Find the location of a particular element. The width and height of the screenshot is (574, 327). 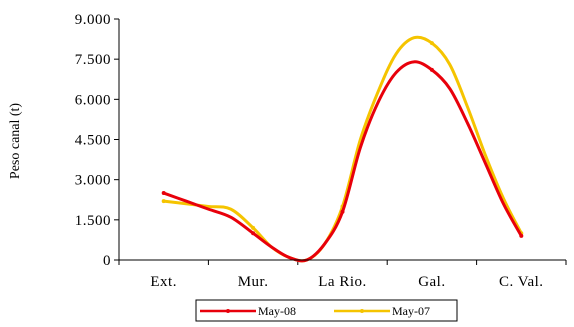

y-tick-label: 6.000 is located at coordinates (93, 100).